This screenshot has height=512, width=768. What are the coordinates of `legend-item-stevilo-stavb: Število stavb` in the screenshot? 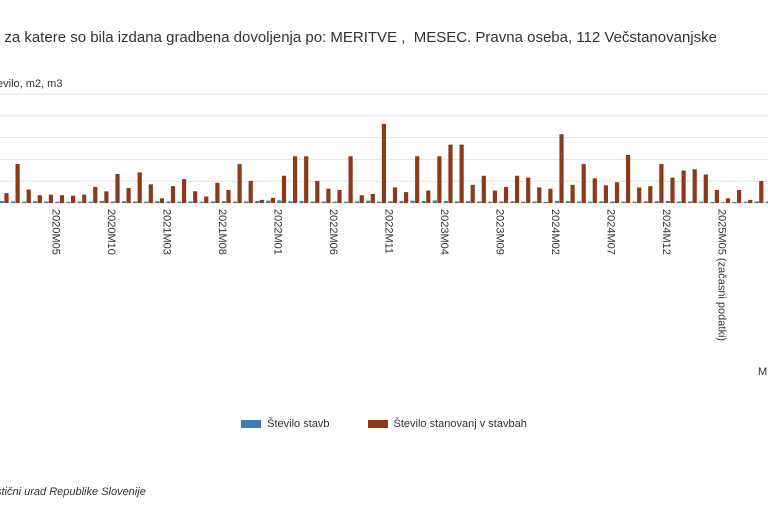 It's located at (285, 424).